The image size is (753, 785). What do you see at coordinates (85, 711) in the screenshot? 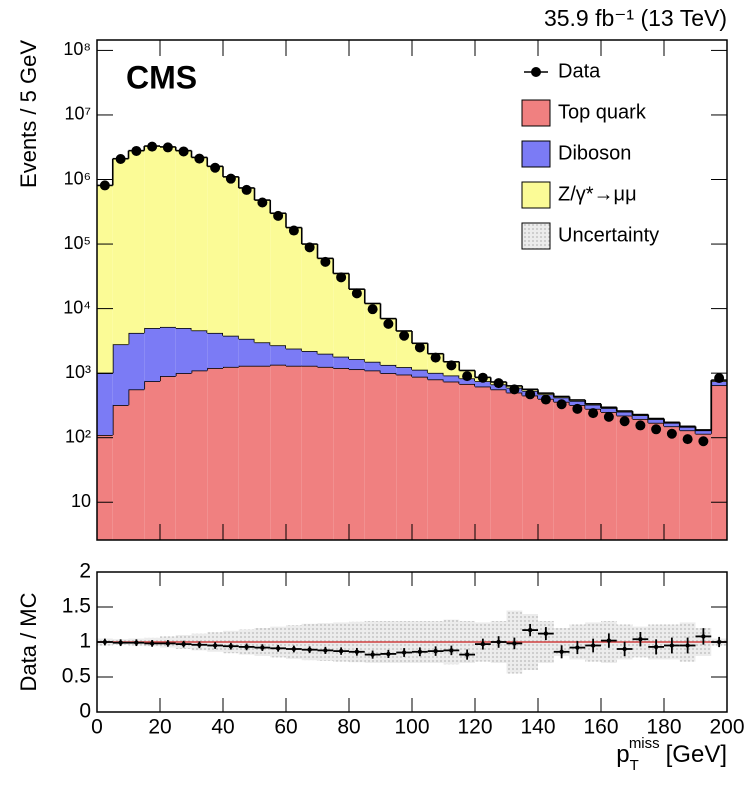
I see `y-tick-label: 0` at bounding box center [85, 711].